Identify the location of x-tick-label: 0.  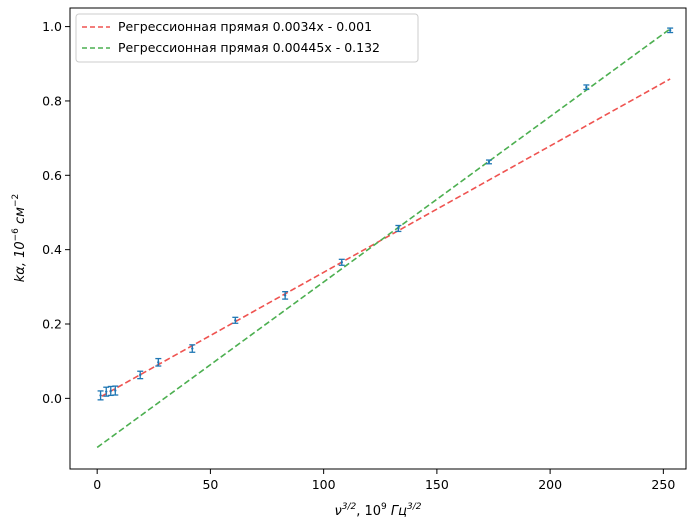
(97, 484).